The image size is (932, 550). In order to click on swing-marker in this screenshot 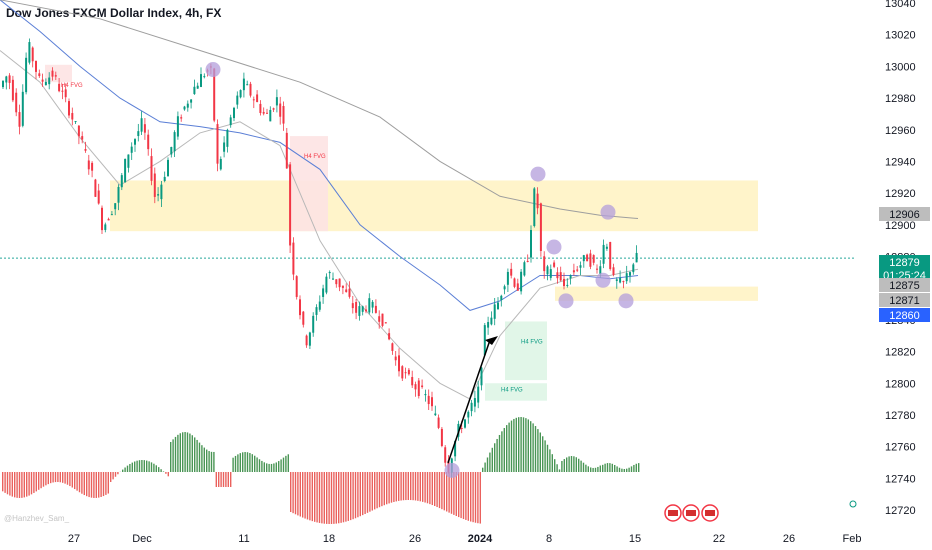, I will do `click(603, 280)`.